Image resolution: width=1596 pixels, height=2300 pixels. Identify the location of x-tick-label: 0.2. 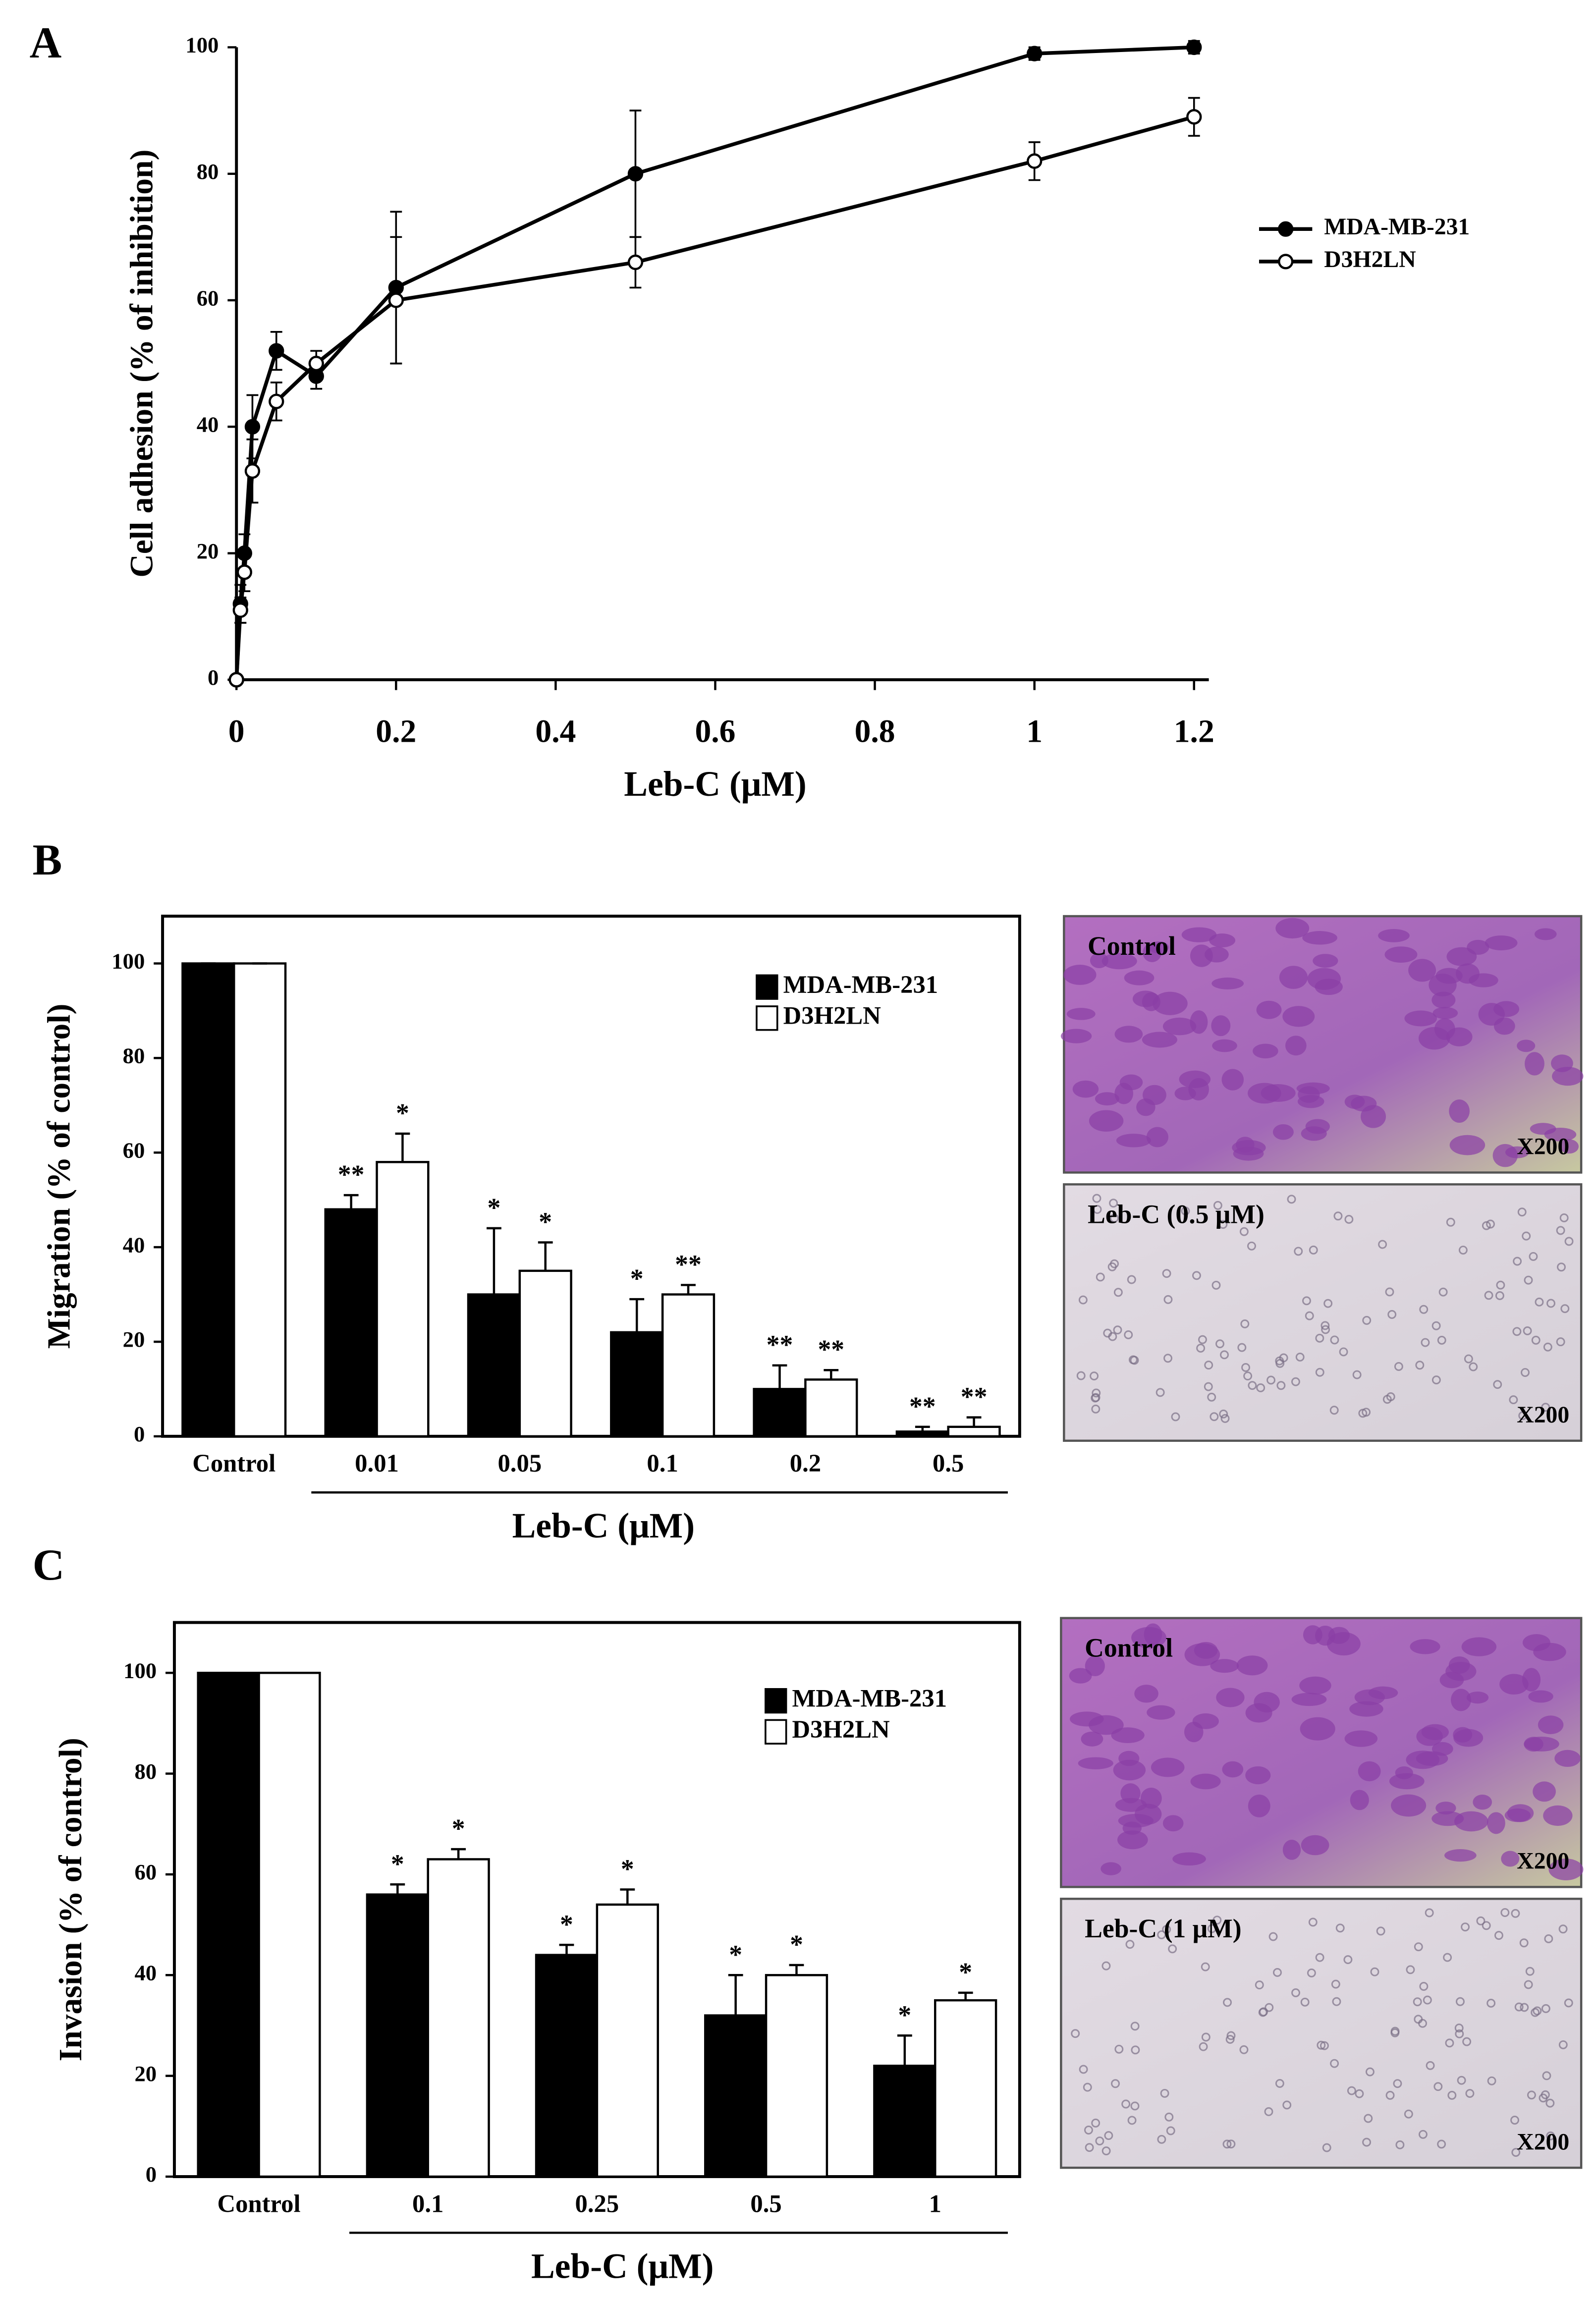
(396, 731).